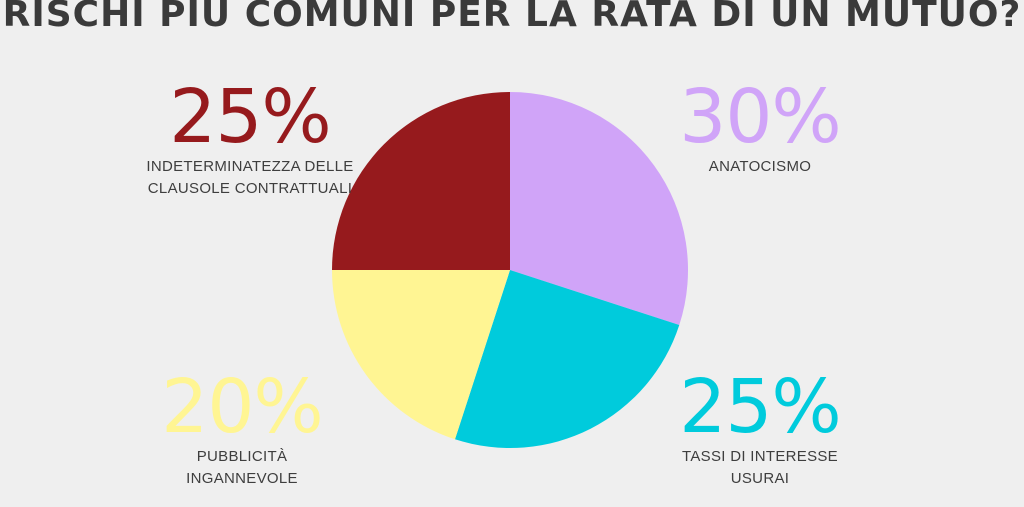  What do you see at coordinates (760, 166) in the screenshot?
I see `category-label: ANATOCISMO` at bounding box center [760, 166].